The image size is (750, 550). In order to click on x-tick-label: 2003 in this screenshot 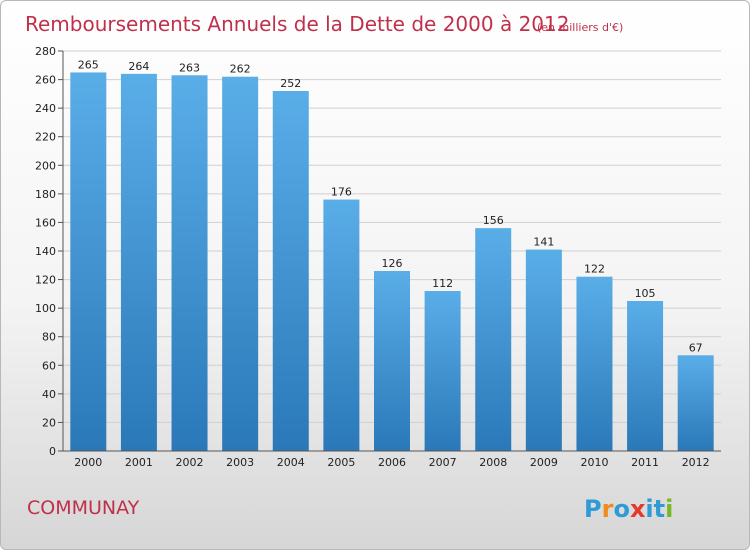, I will do `click(240, 462)`.